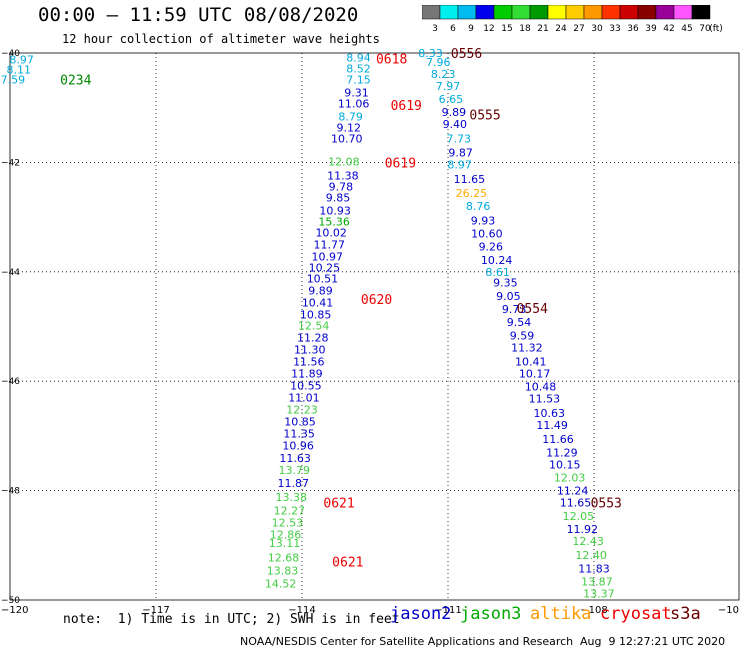  What do you see at coordinates (19, 69) in the screenshot?
I see `wave-height-value: 8.11` at bounding box center [19, 69].